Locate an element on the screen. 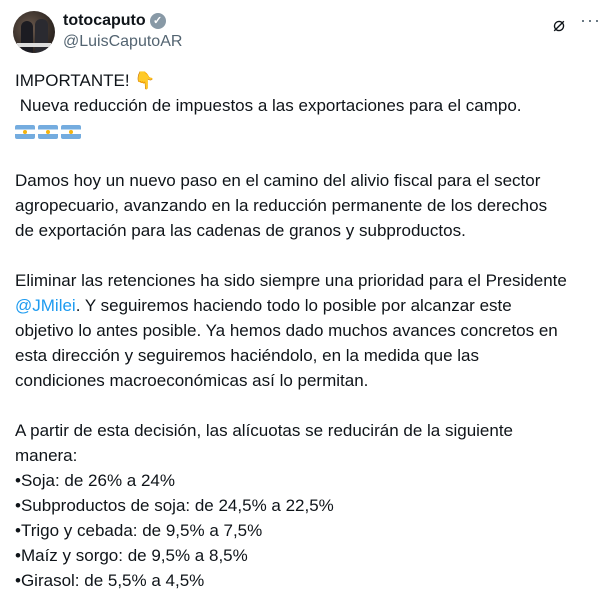  grok-icon: ⌀ is located at coordinates (559, 25).